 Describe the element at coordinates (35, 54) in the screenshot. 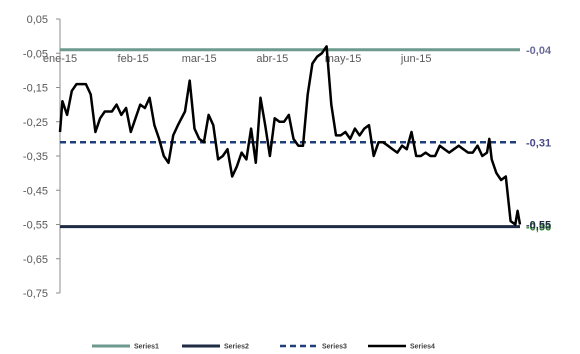

I see `y-tick-label: -0,05` at that location.